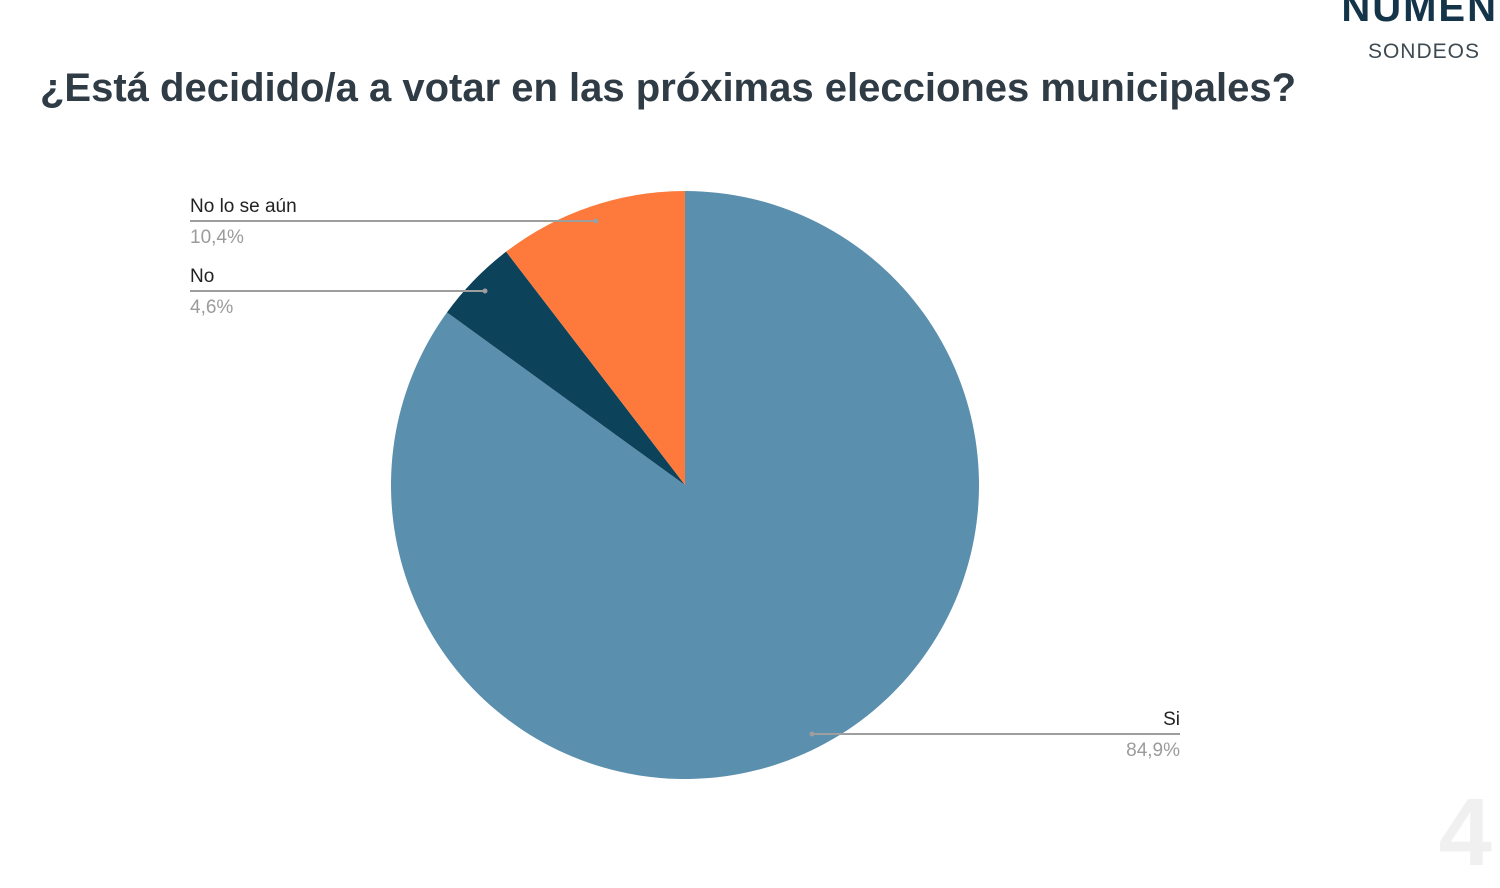  What do you see at coordinates (1420, 32) in the screenshot?
I see `brand-logo: NUMEN SONDEOS` at bounding box center [1420, 32].